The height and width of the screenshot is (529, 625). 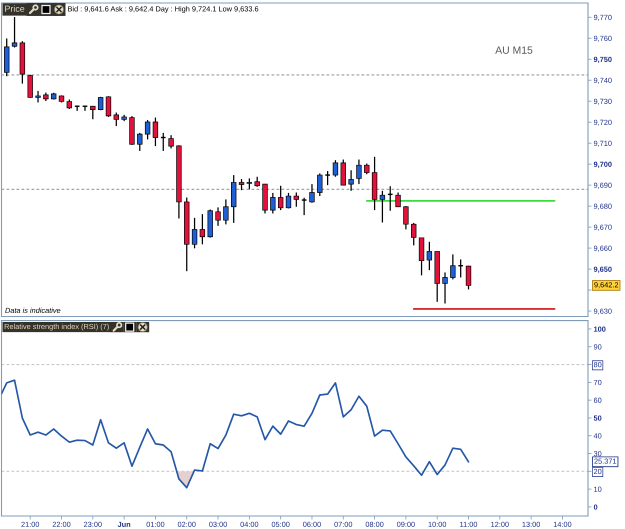 What do you see at coordinates (14, 8) in the screenshot?
I see `chart-title: Price` at bounding box center [14, 8].